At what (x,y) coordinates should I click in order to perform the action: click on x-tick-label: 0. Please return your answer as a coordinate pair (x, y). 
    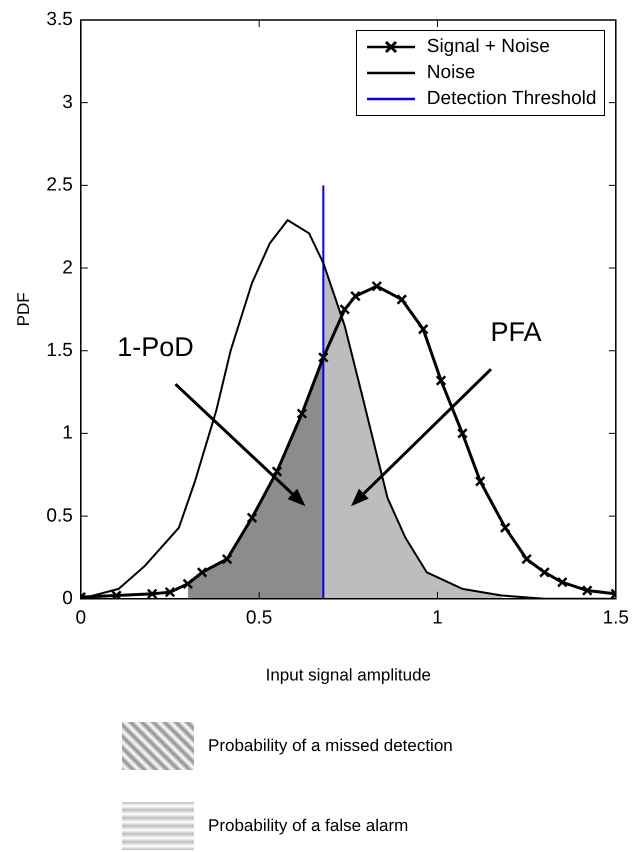
    Looking at the image, I should click on (81, 617).